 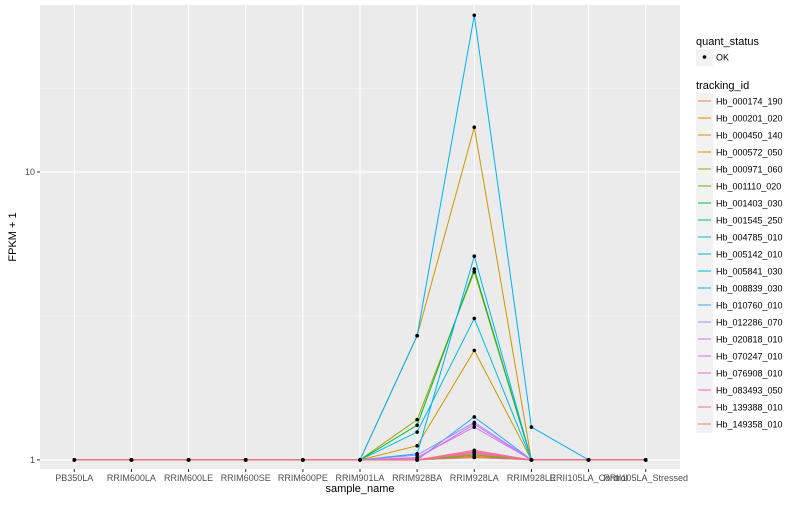 What do you see at coordinates (722, 86) in the screenshot?
I see `legend-title-tracking-id: tracking_id` at bounding box center [722, 86].